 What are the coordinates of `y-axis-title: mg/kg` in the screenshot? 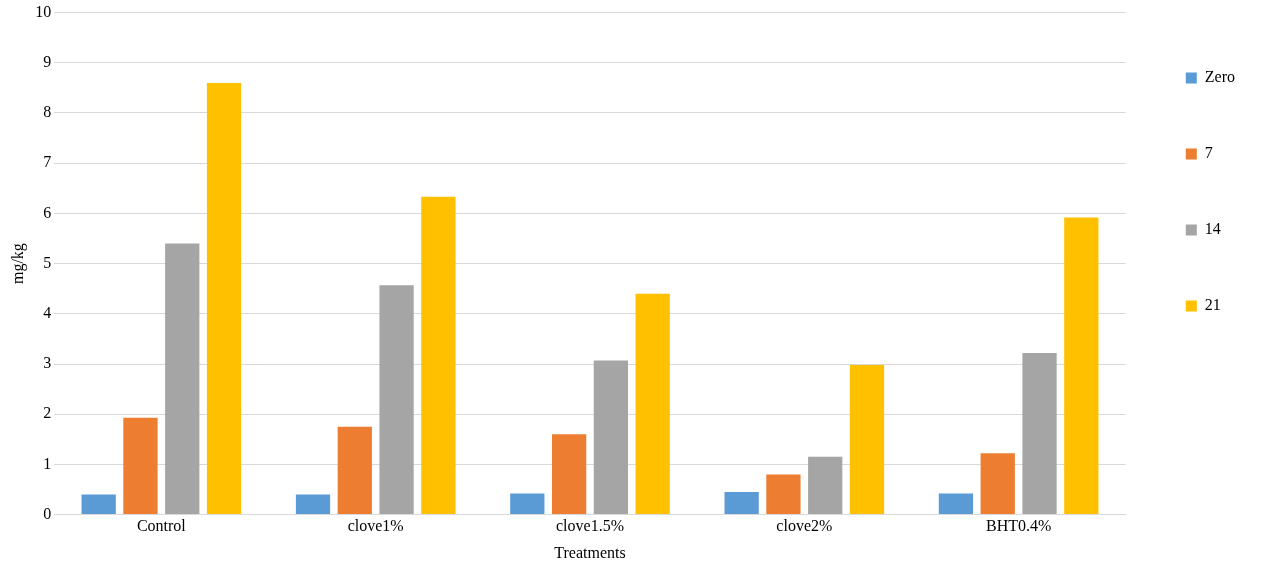 It's located at (17, 264).